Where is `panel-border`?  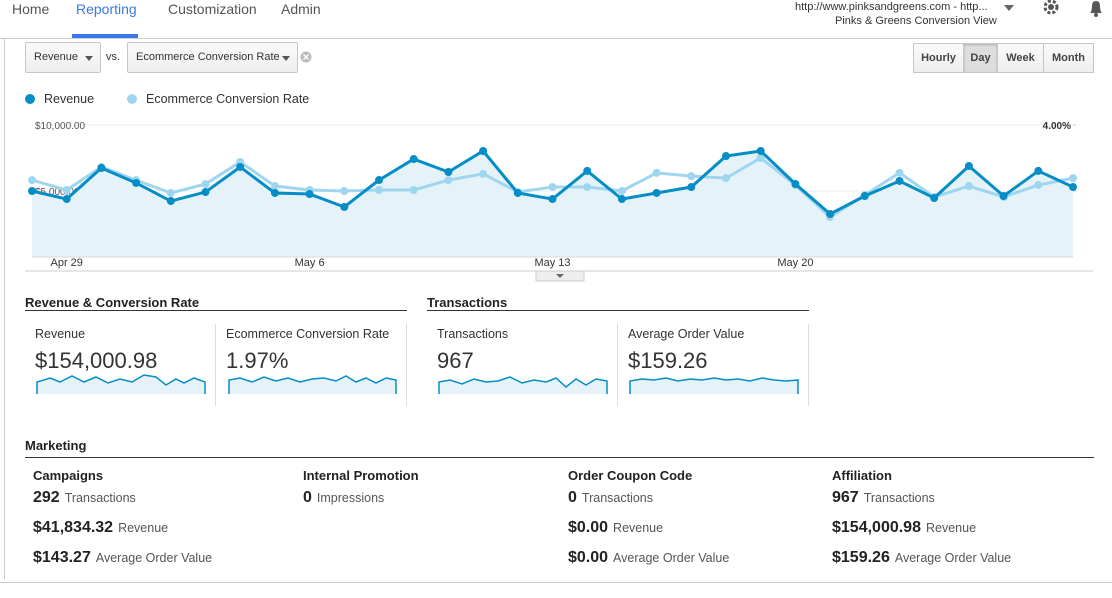
panel-border is located at coordinates (4, 309).